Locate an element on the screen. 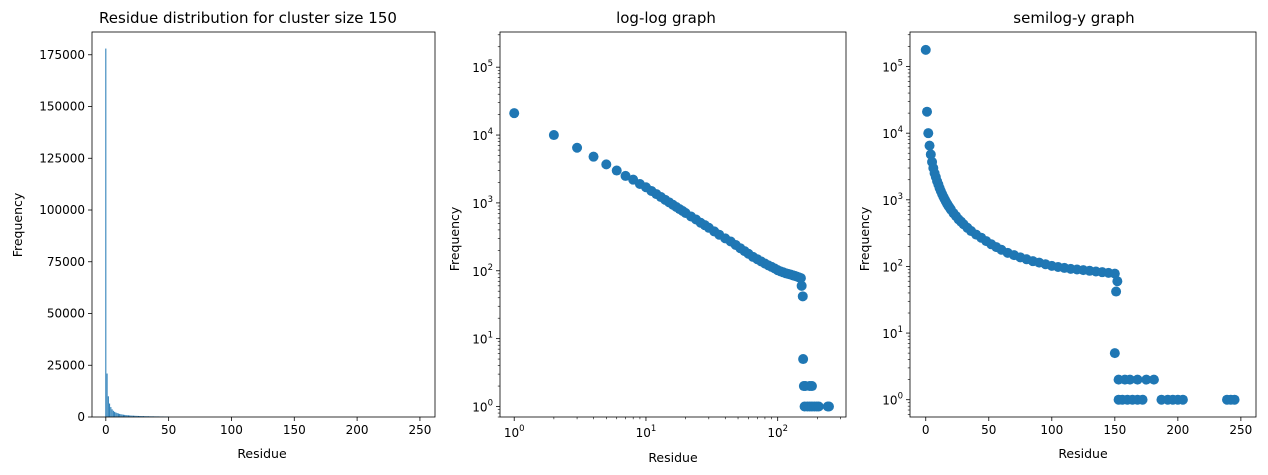 This screenshot has width=1268, height=475. y-tick-label: 25000 is located at coordinates (66, 365).